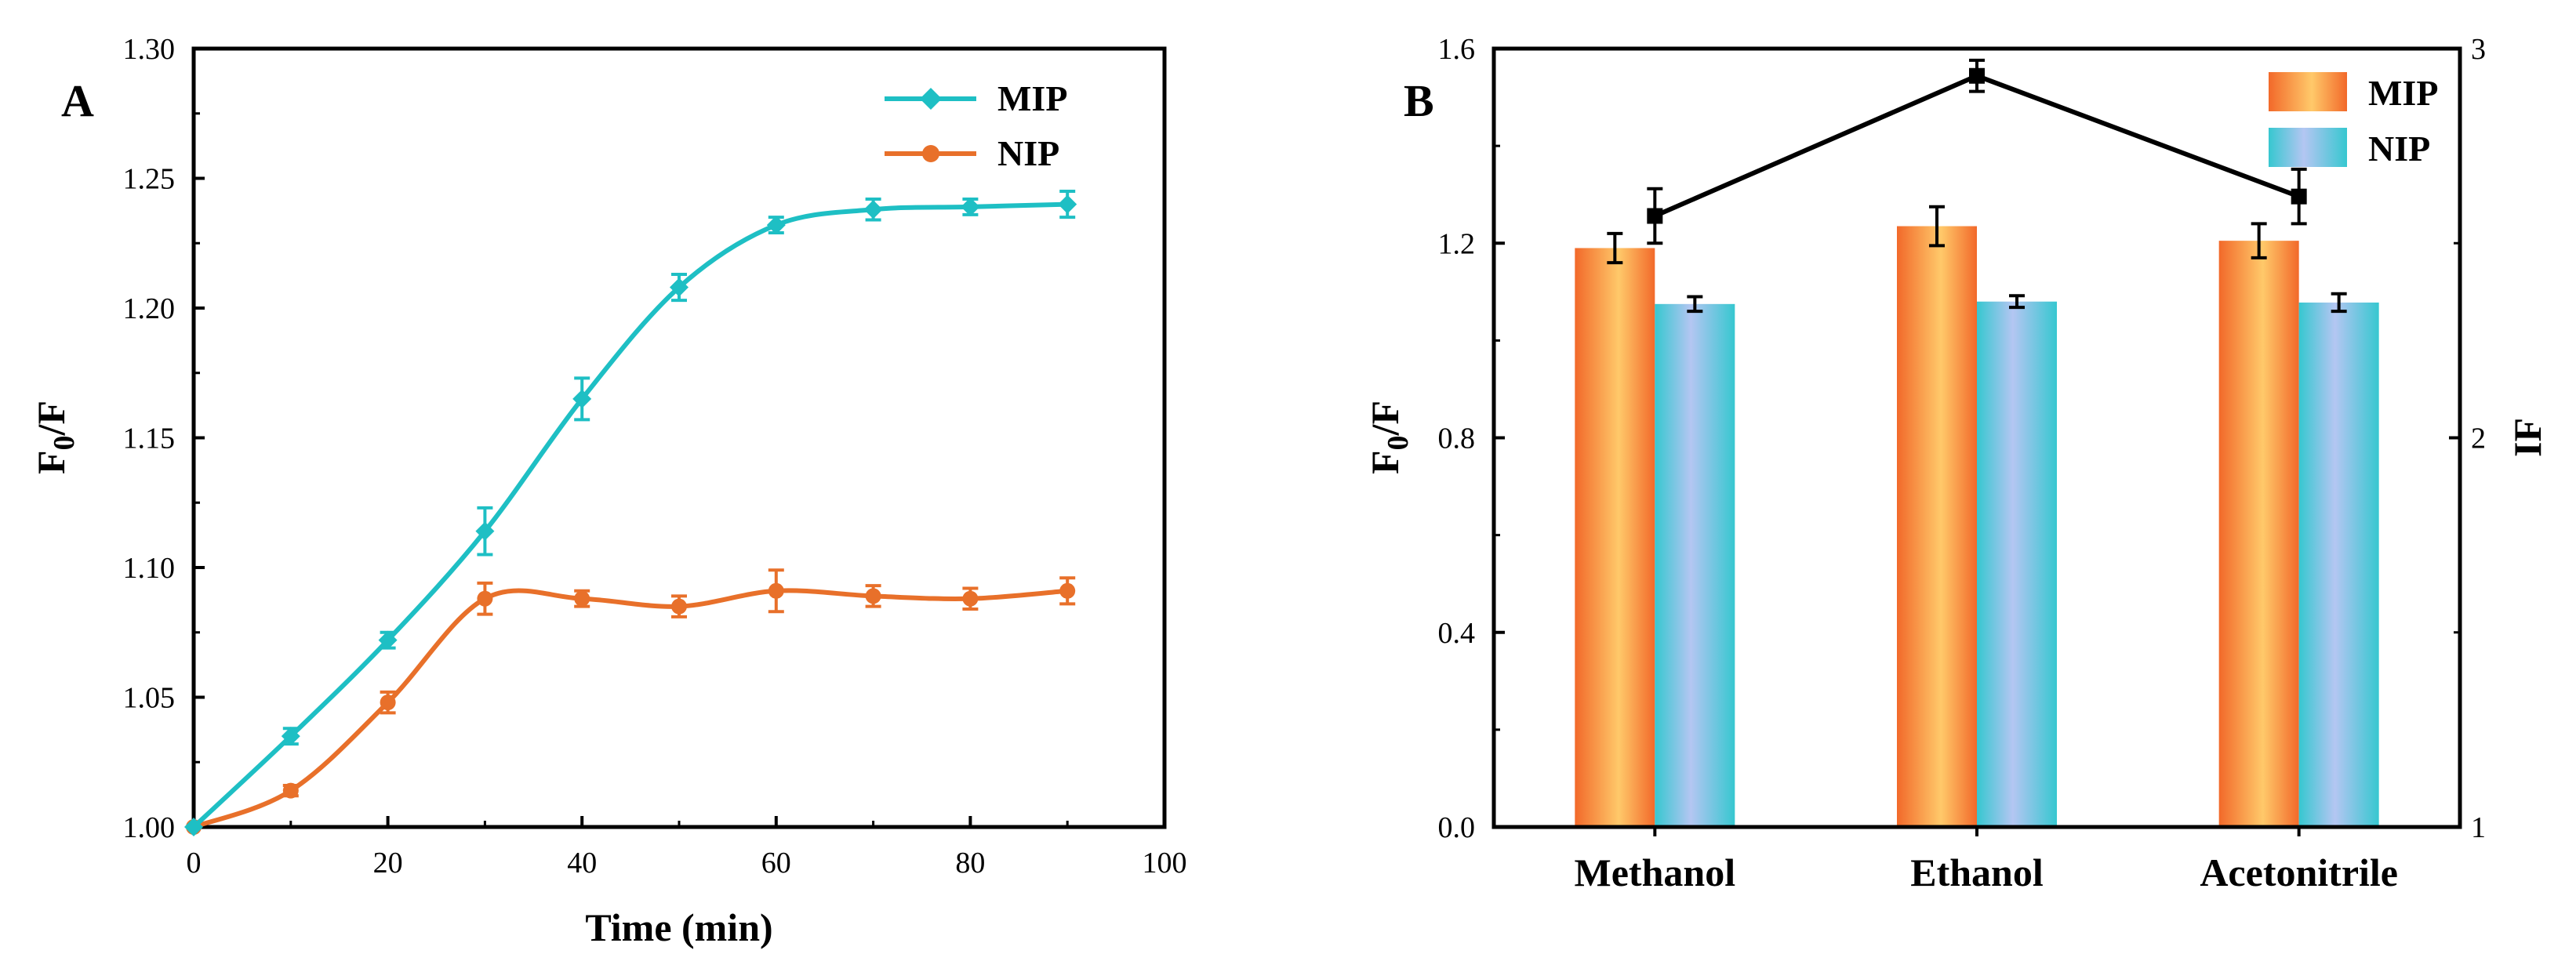  I want to click on legend-nip-swatch, so click(2308, 147).